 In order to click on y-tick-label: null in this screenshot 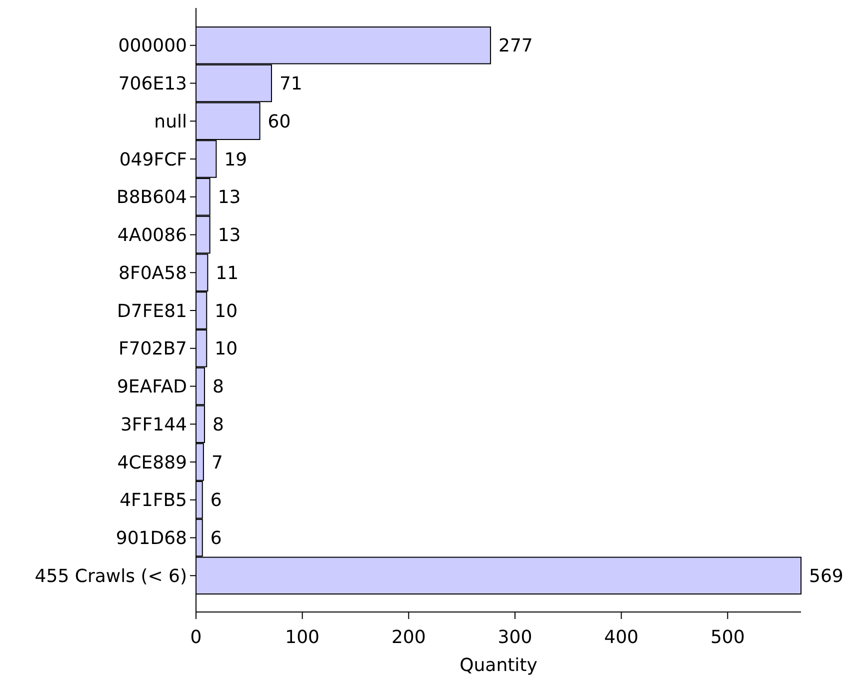, I will do `click(170, 121)`.